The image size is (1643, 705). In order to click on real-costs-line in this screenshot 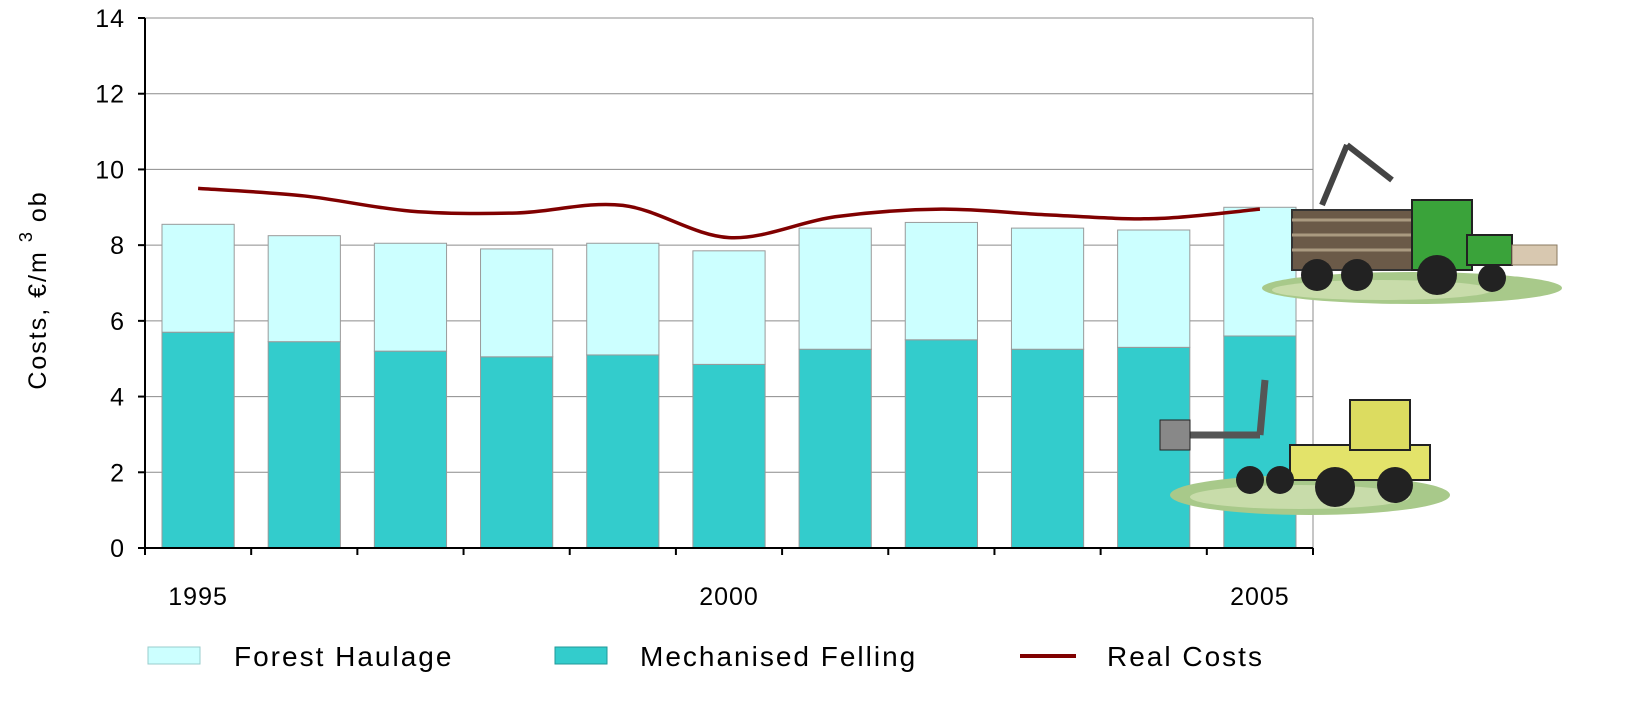, I will do `click(729, 213)`.